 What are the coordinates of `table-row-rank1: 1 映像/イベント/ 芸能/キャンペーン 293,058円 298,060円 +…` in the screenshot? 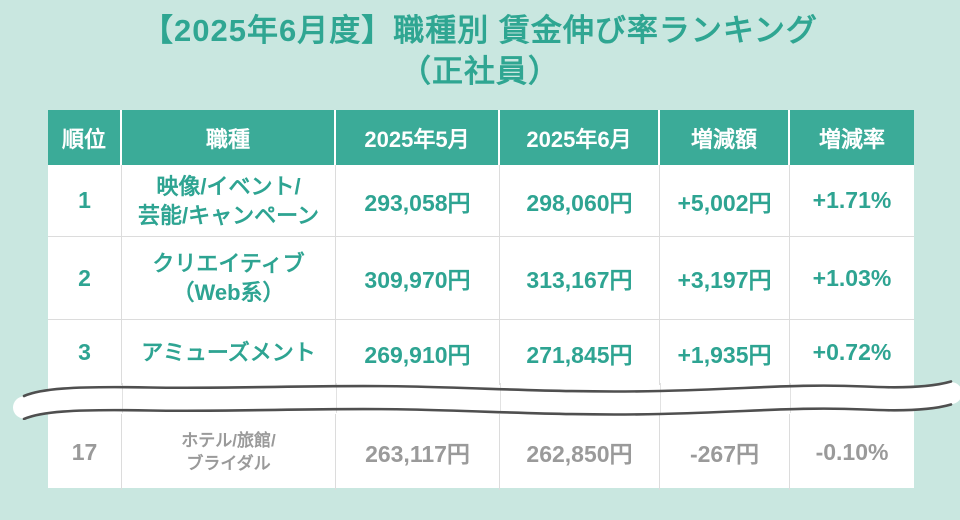 It's located at (481, 200).